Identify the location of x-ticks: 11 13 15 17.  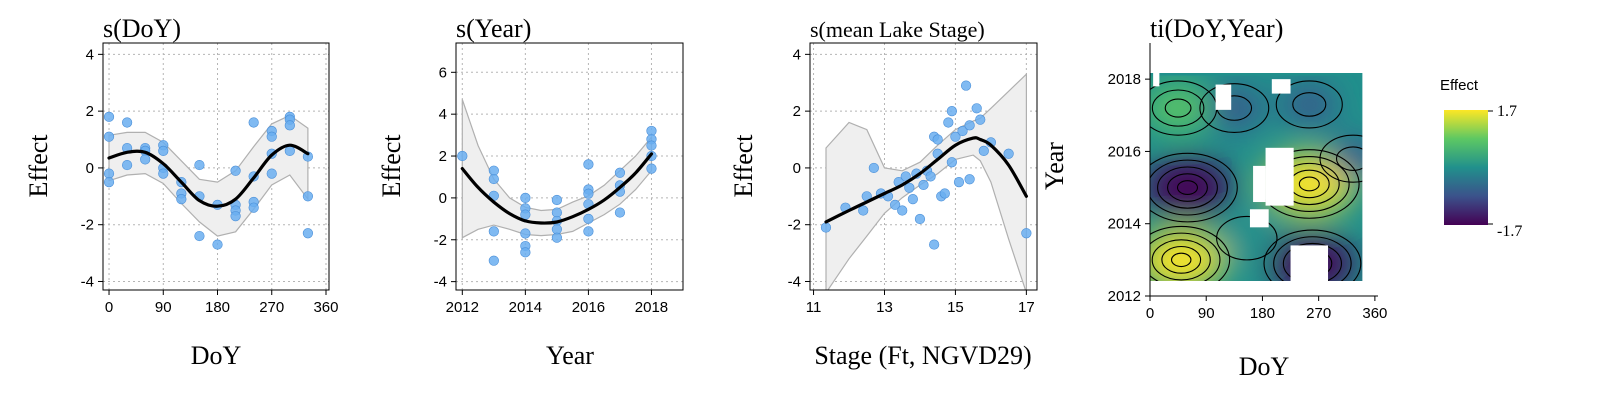
(920, 303).